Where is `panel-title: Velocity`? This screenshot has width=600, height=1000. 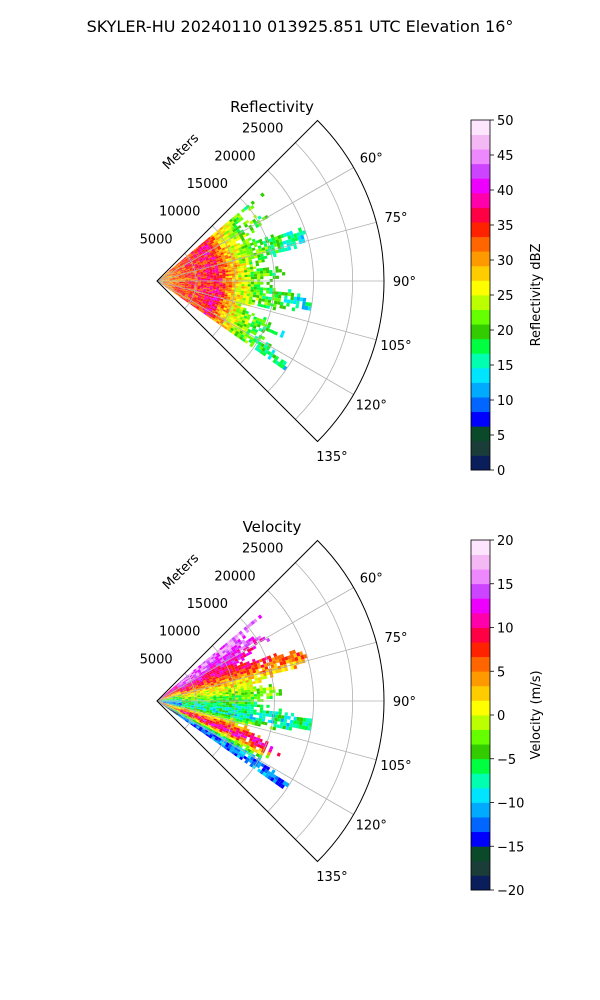
panel-title: Velocity is located at coordinates (272, 527).